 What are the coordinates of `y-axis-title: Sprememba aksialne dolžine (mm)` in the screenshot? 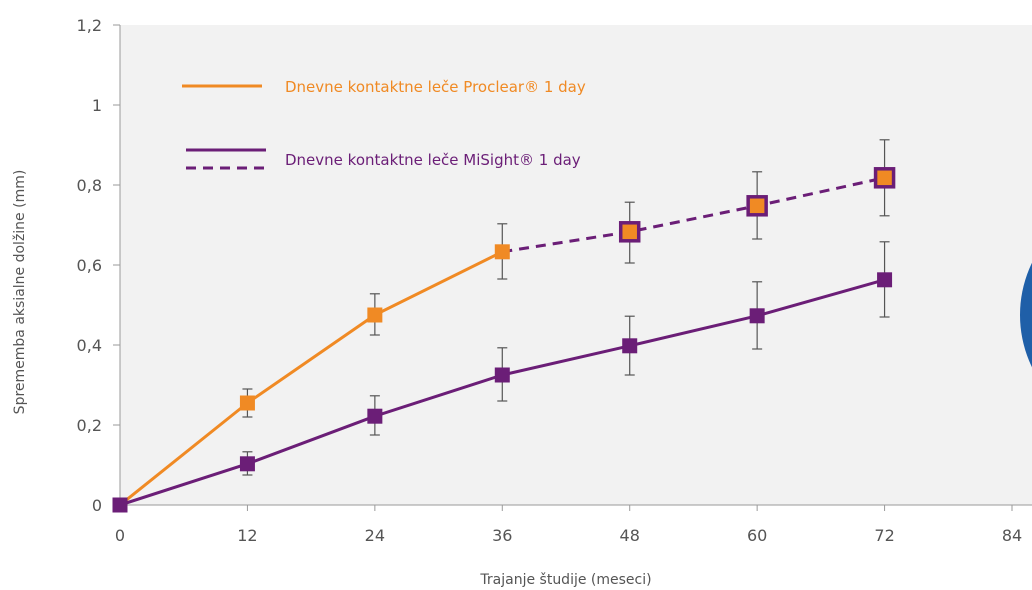 It's located at (20, 292).